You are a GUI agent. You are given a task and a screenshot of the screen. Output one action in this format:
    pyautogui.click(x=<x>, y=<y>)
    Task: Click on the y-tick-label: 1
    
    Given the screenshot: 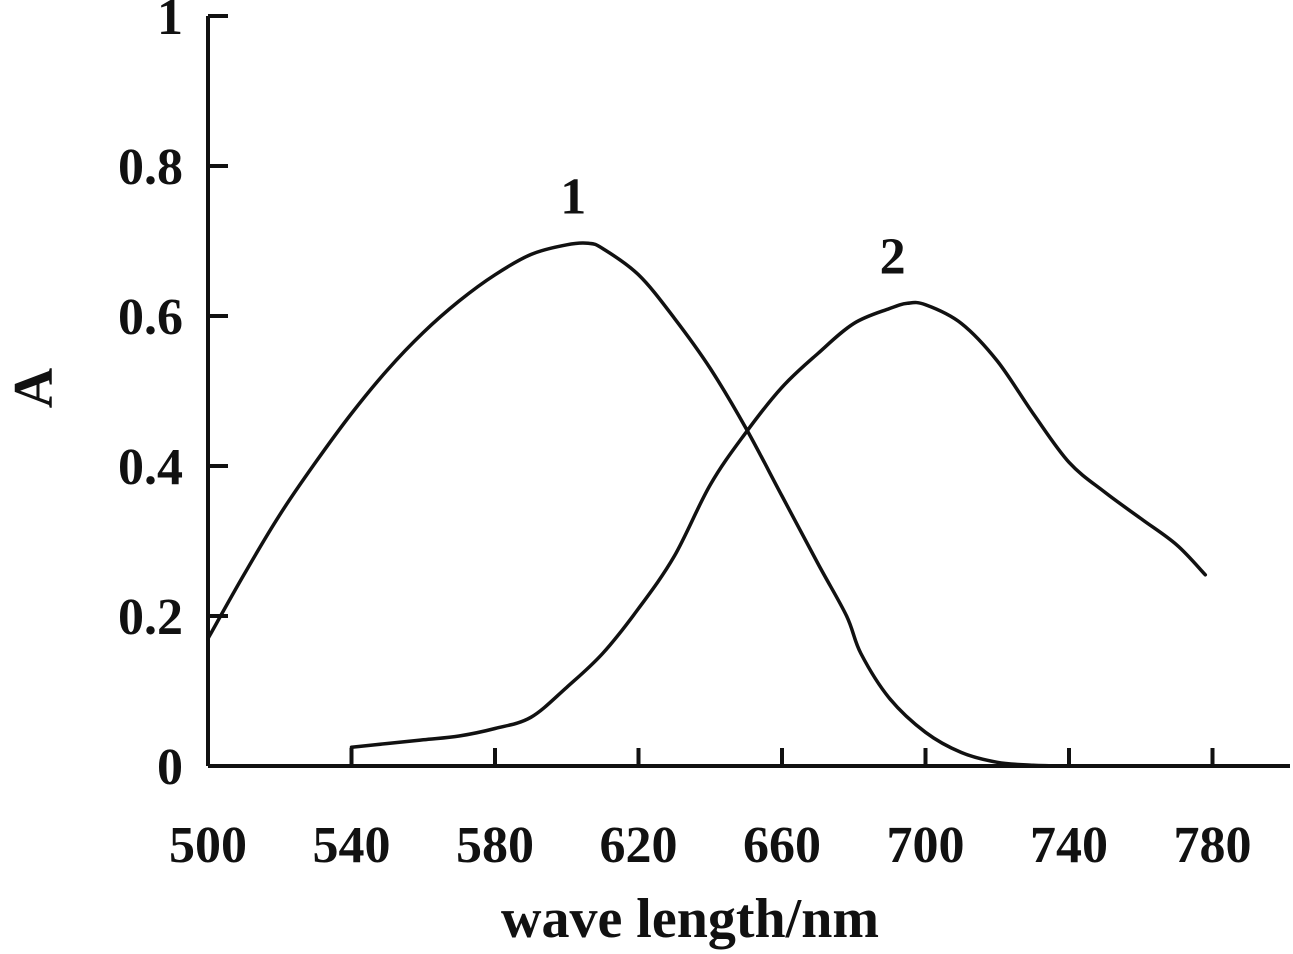 What is the action you would take?
    pyautogui.click(x=170, y=23)
    